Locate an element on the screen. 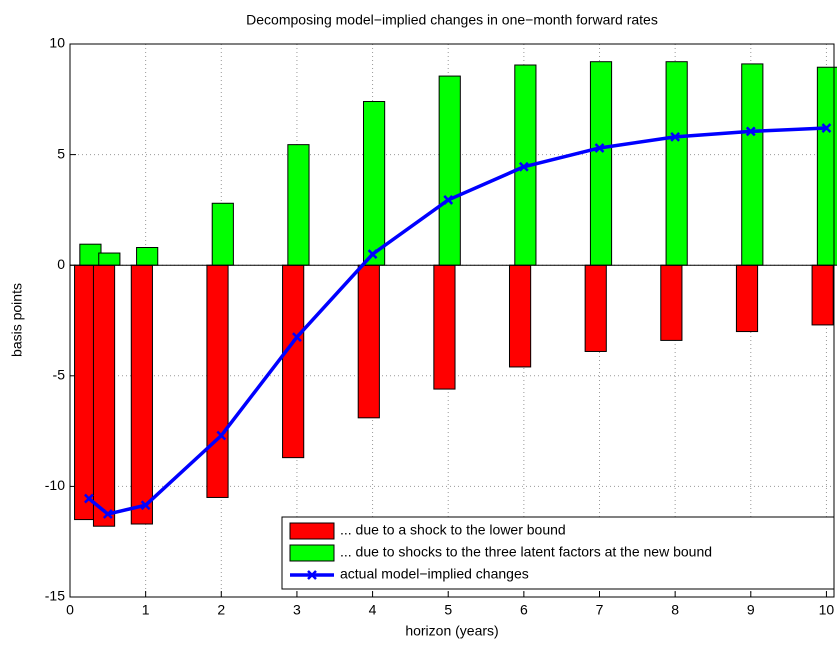  y-tick-label: 5 is located at coordinates (61, 153).